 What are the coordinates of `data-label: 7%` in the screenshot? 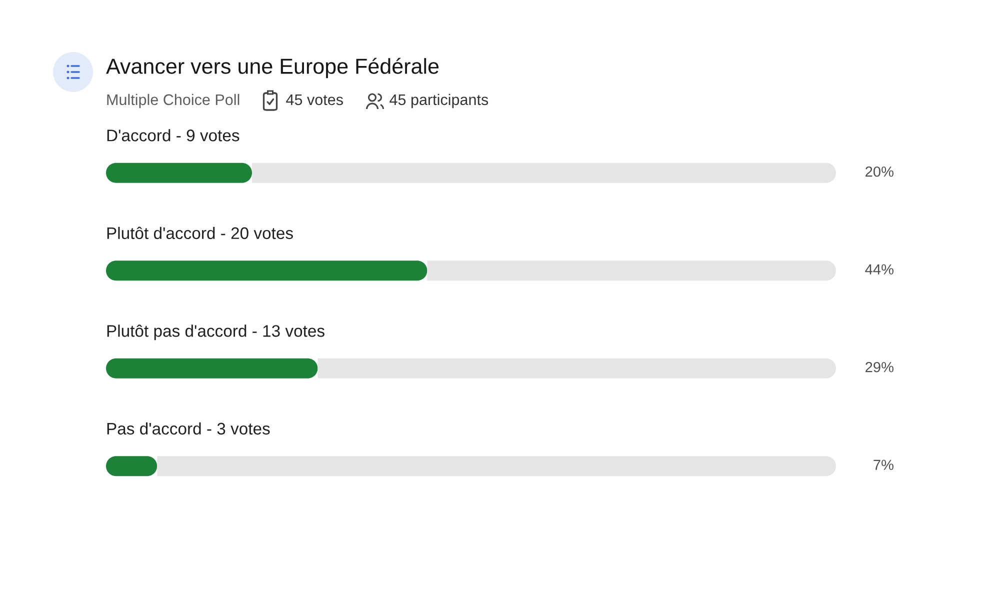 It's located at (884, 465).